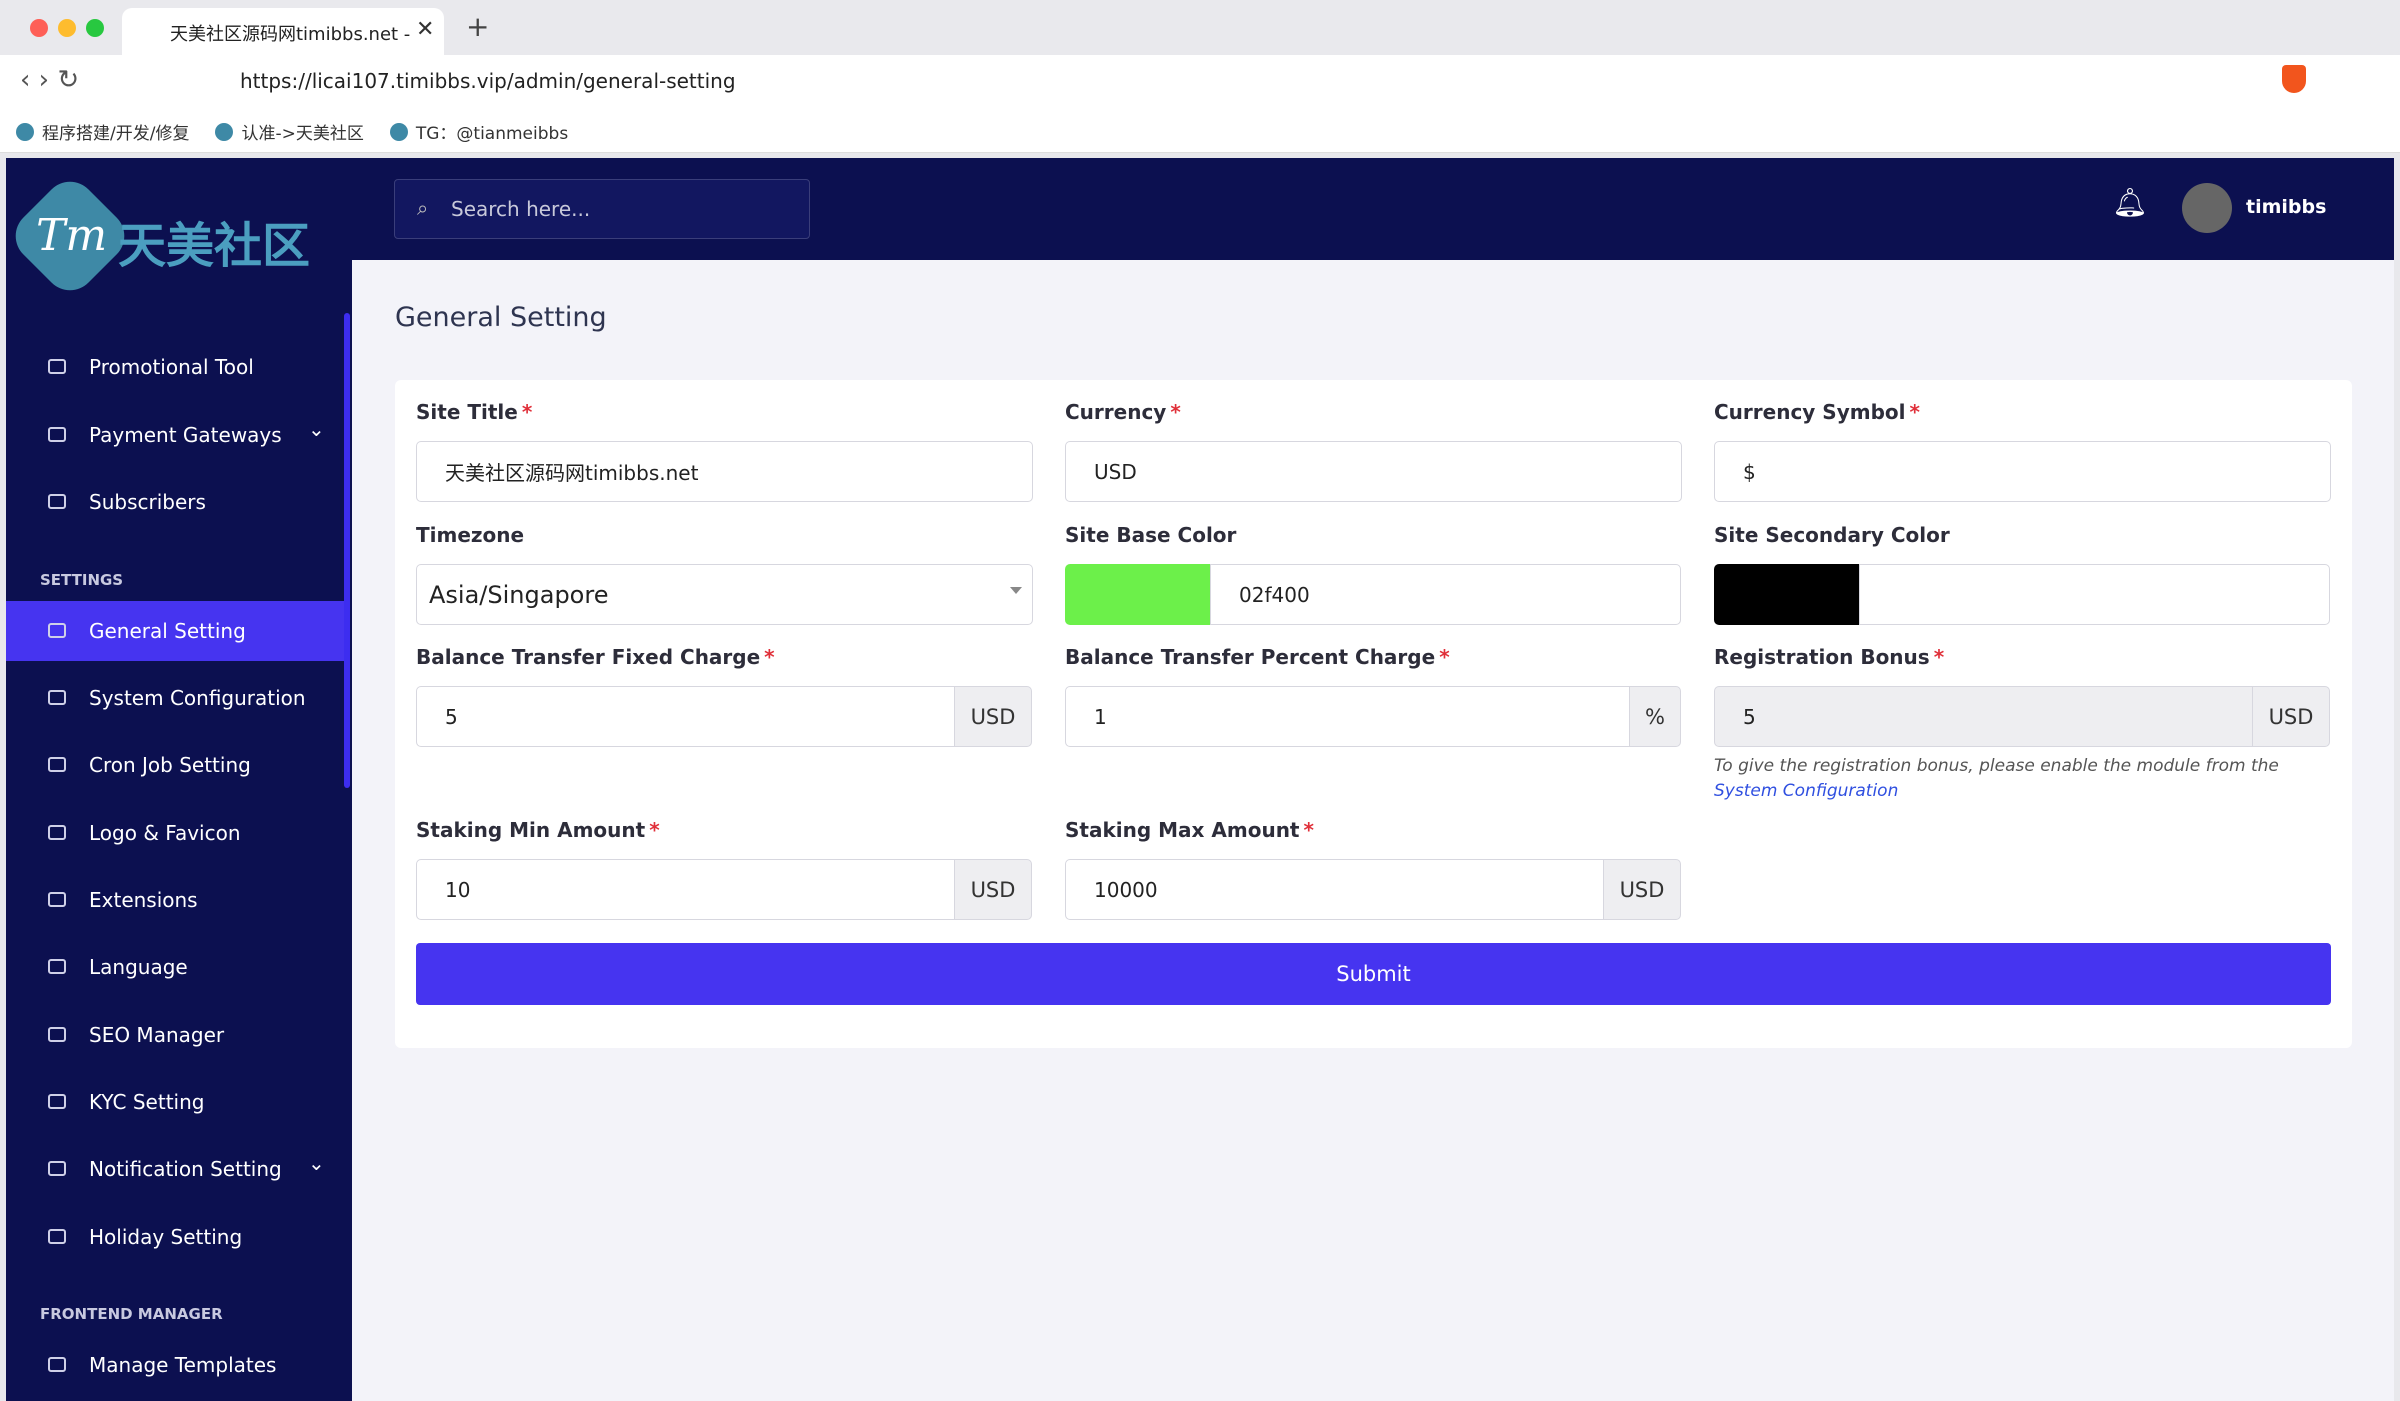  What do you see at coordinates (492, 134) in the screenshot?
I see `bookmark-label: TG：@tianmeibbs` at bounding box center [492, 134].